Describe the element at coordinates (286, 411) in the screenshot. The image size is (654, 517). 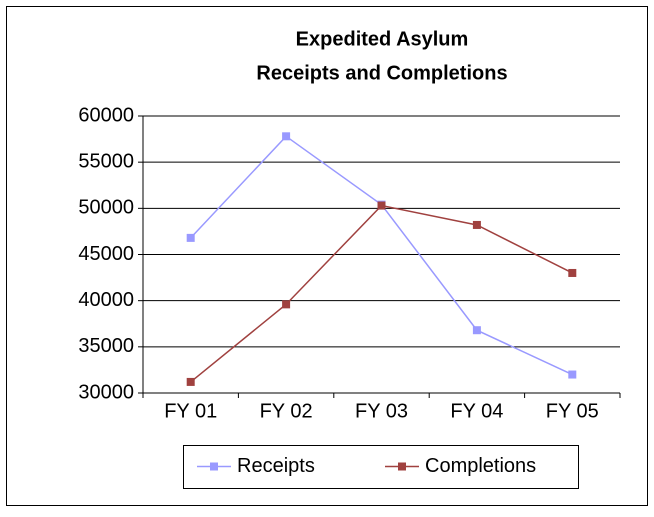
I see `x-tick-label: FY 02` at that location.